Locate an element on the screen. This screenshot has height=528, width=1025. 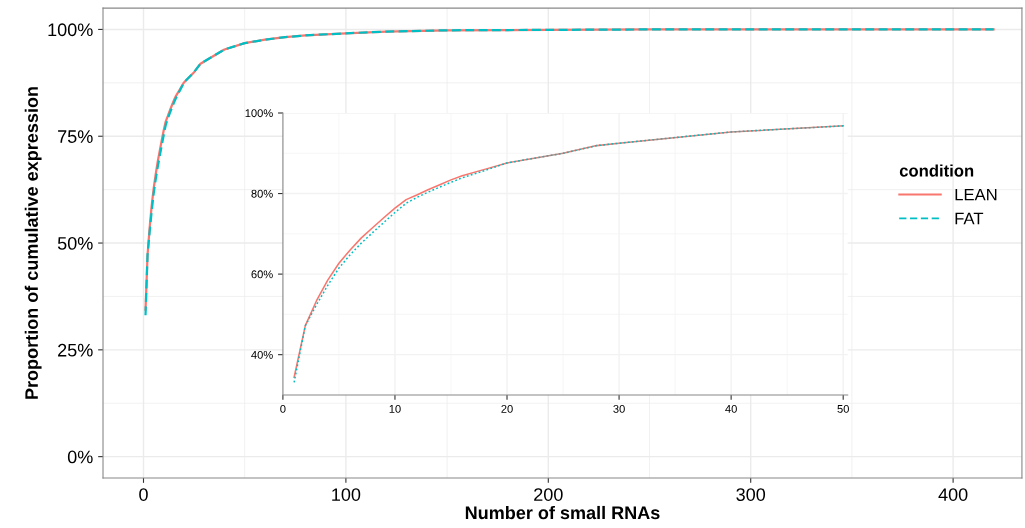
x-tick-label: 30 is located at coordinates (619, 408).